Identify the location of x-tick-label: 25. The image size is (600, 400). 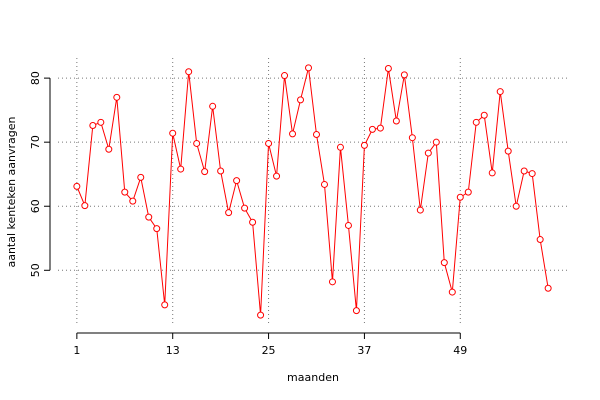
(269, 350).